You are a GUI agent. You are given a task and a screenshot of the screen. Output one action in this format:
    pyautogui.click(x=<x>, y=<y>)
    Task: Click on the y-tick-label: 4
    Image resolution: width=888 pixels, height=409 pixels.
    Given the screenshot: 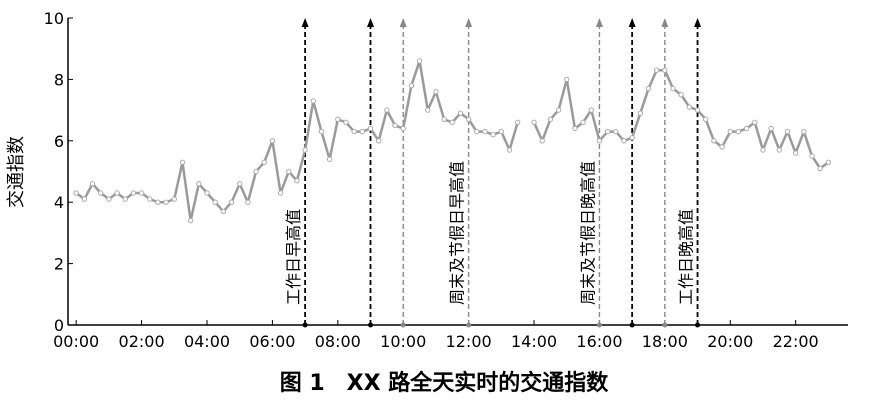 What is the action you would take?
    pyautogui.click(x=59, y=202)
    